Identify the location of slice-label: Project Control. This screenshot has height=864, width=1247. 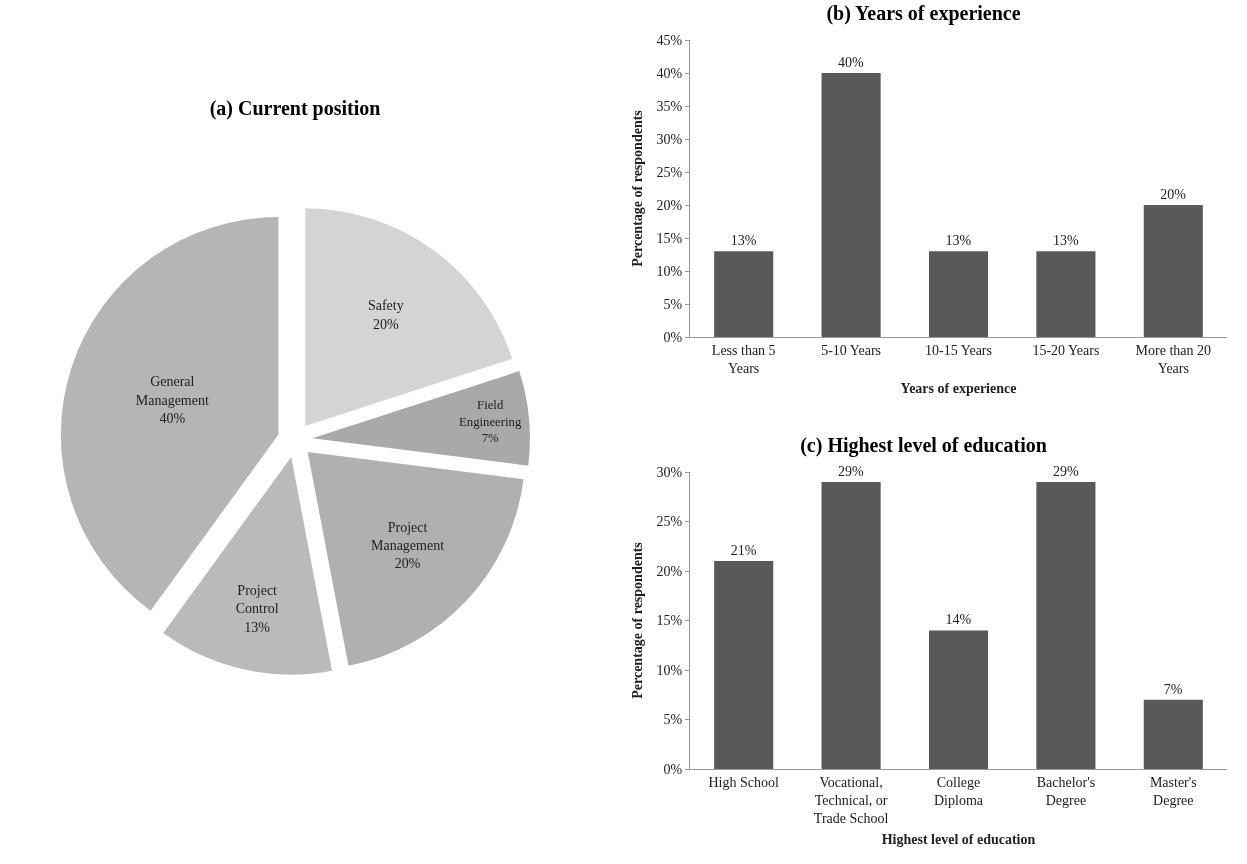
(257, 600).